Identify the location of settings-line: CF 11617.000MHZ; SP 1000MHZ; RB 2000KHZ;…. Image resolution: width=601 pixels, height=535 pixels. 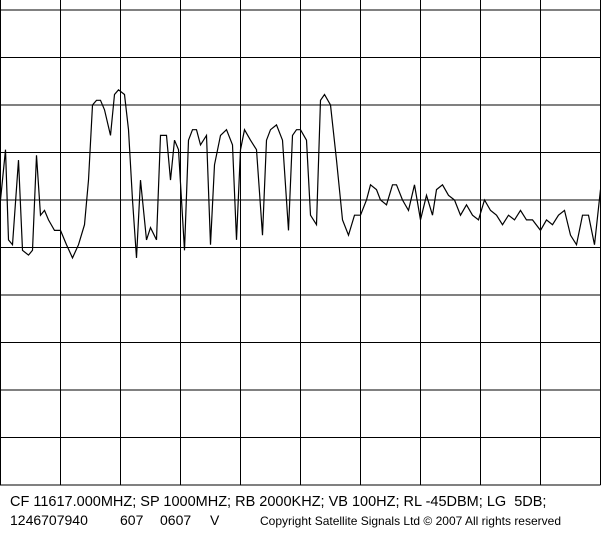
(278, 502).